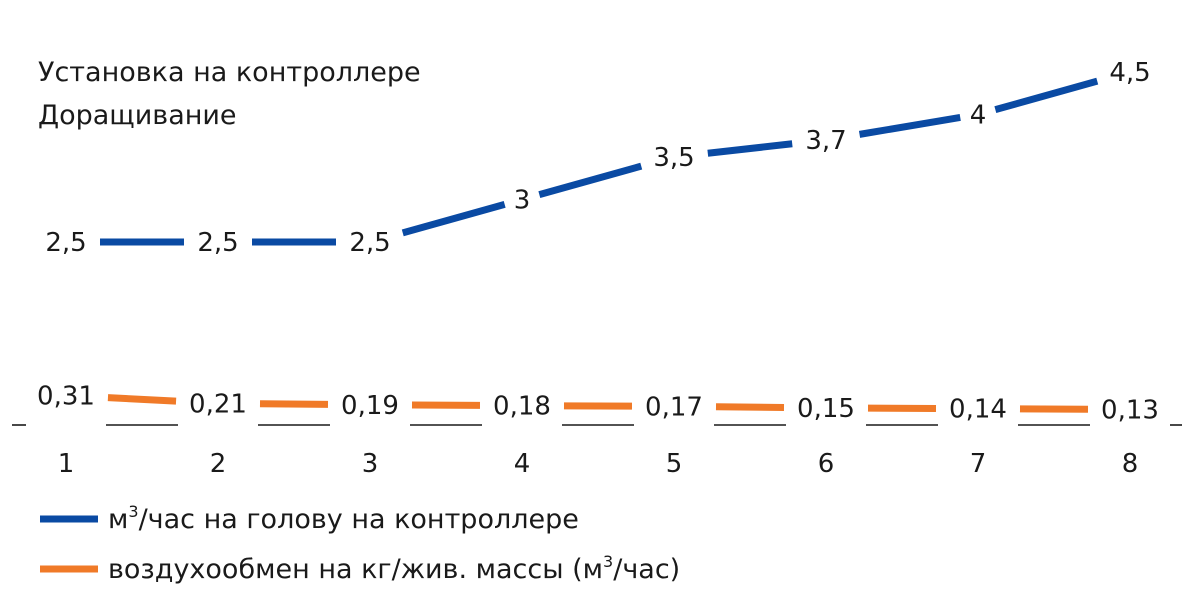 This screenshot has height=613, width=1200. I want to click on data-label: 0,18, so click(522, 407).